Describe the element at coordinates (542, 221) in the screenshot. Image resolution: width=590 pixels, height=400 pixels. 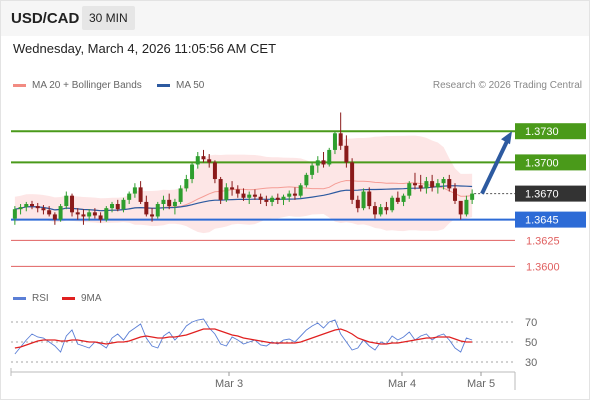
I see `level-label-1.3645: 1.3645` at that location.